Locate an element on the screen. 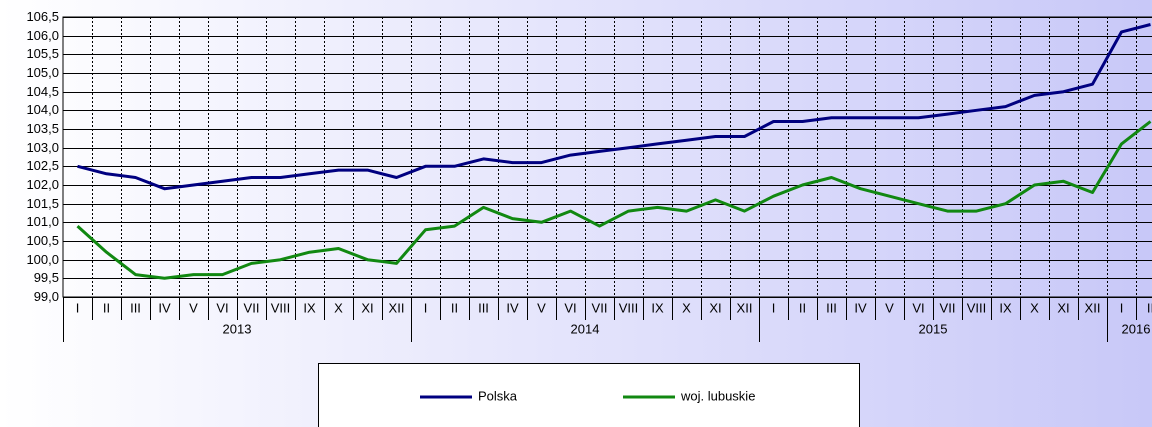  y-tick-label: 101,5 is located at coordinates (42, 203).